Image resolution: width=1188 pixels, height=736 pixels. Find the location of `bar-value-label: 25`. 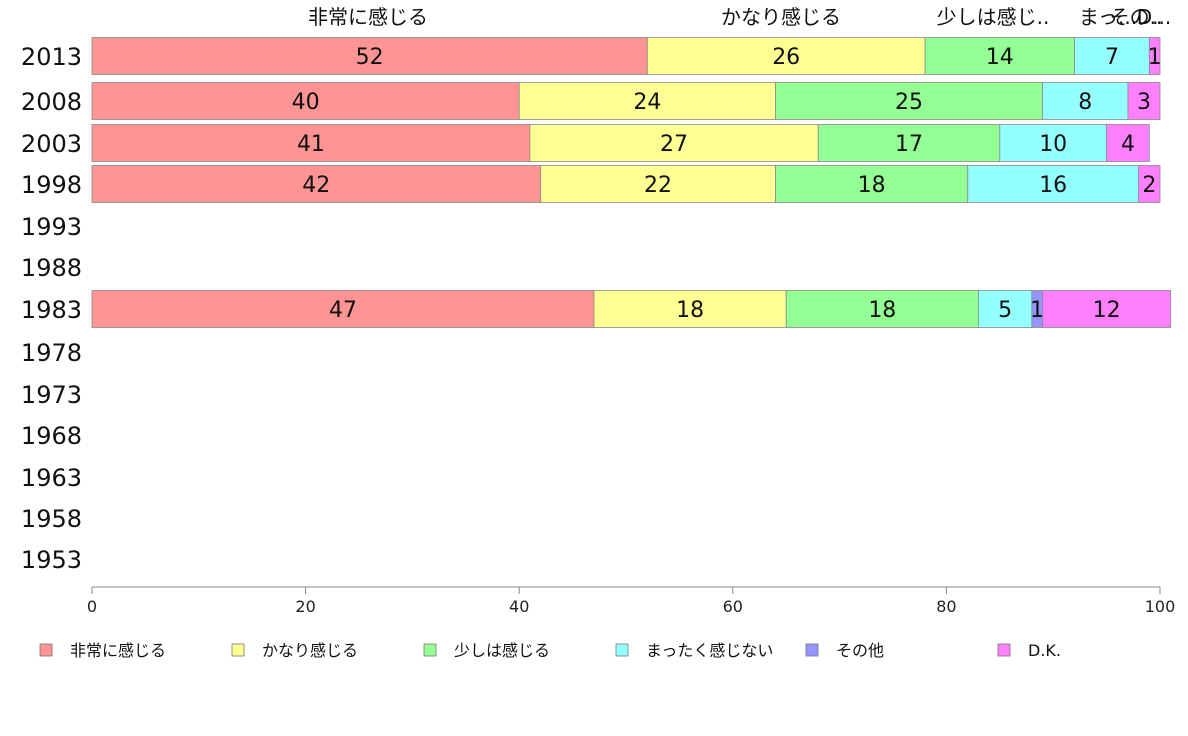

bar-value-label: 25 is located at coordinates (909, 102).